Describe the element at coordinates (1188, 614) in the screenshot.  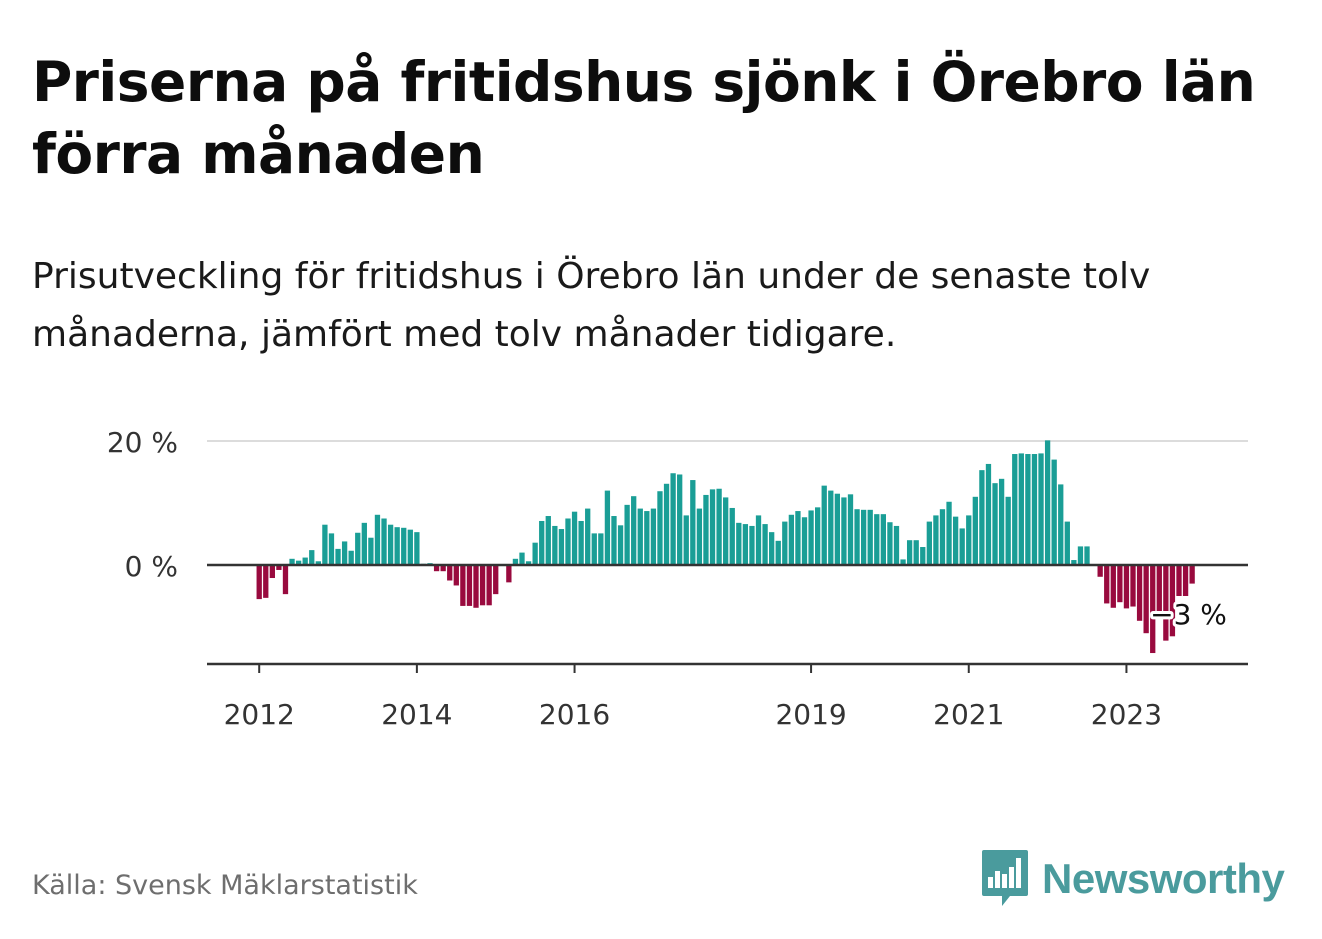
I see `last-value-label: −3 %` at that location.